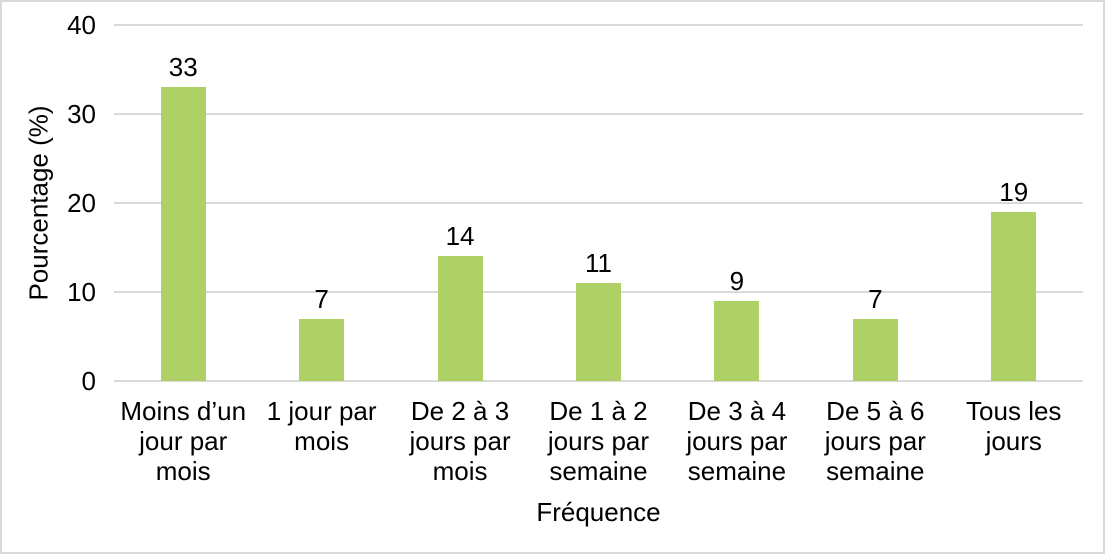 This screenshot has width=1105, height=554. What do you see at coordinates (737, 441) in the screenshot?
I see `category-label: De 3 à 4 jours par semaine` at bounding box center [737, 441].